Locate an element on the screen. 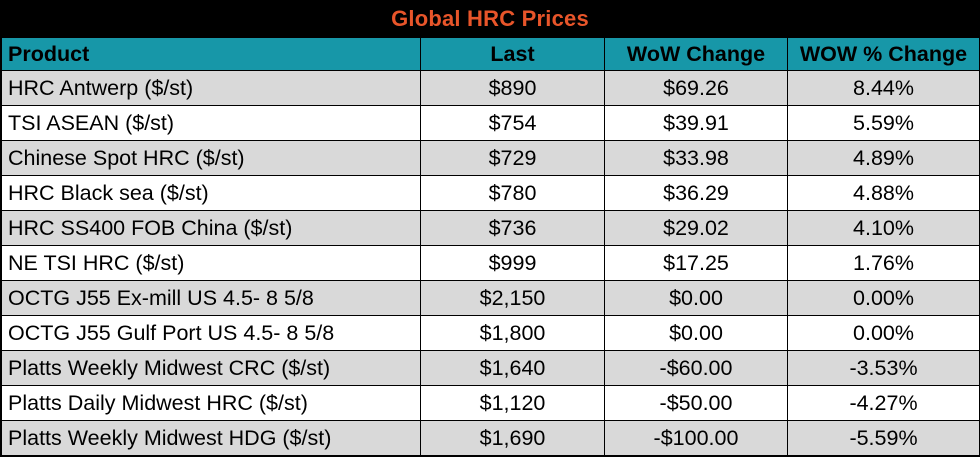  header-row: Product Last WoW Change WOW % Change is located at coordinates (490, 54).